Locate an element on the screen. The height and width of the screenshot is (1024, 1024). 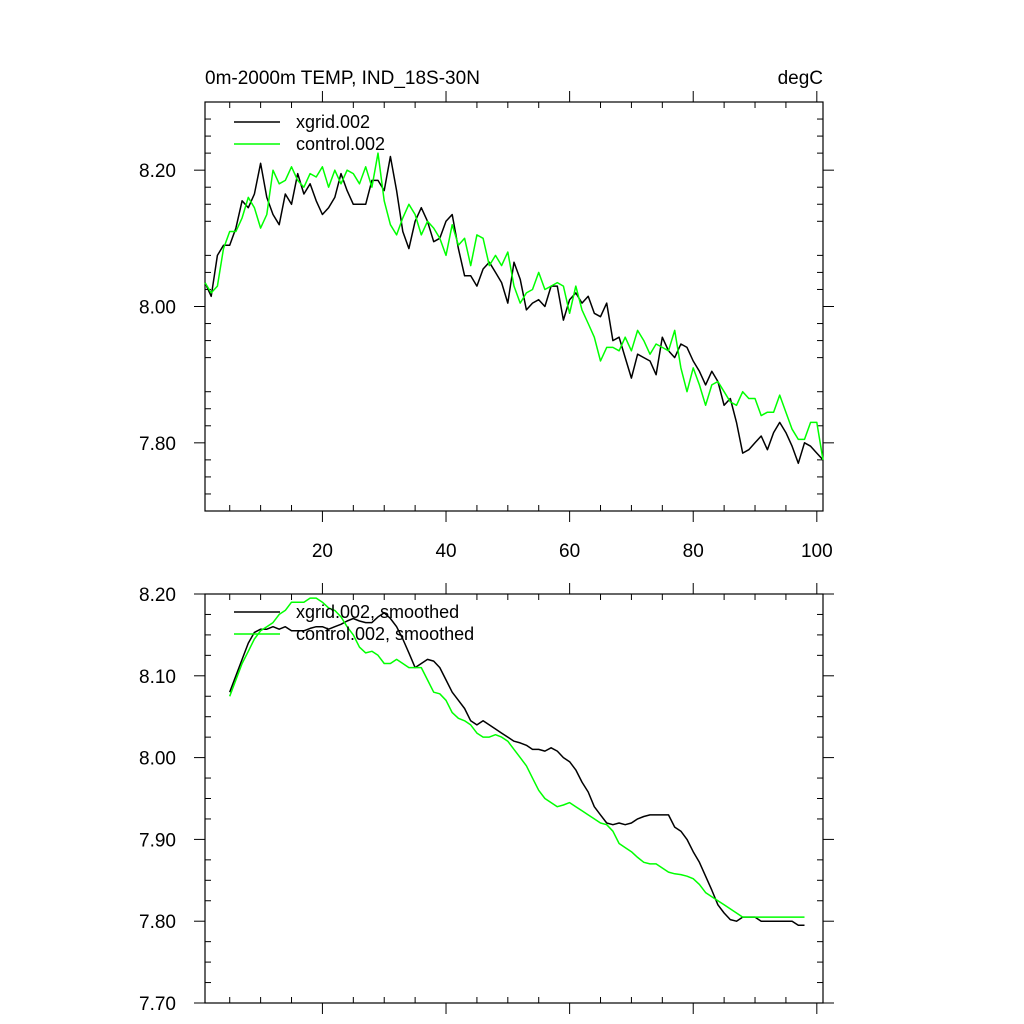
bottom-y-tick-label: 7.70 is located at coordinates (157, 1004).